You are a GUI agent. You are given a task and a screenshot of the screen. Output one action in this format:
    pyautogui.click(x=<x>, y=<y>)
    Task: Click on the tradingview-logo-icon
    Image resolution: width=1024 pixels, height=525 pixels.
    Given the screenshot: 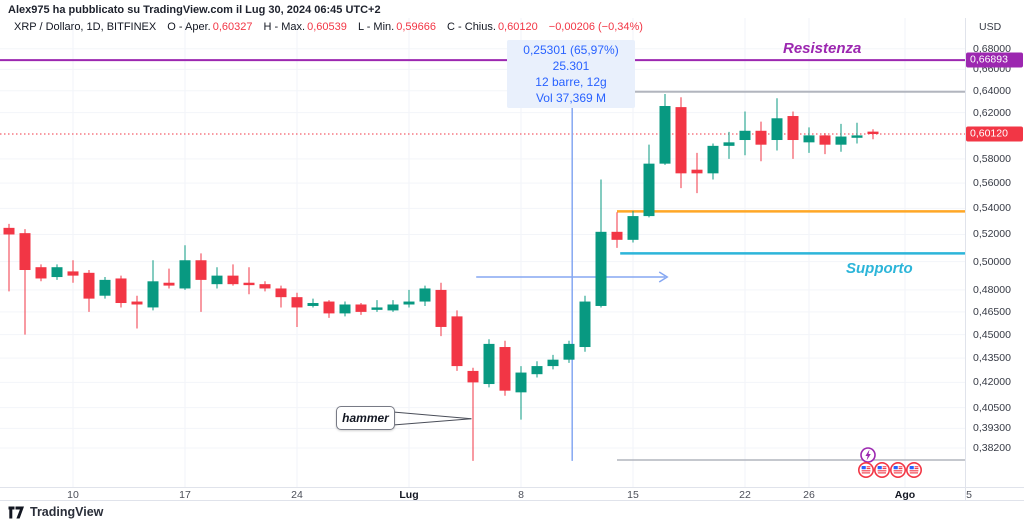 What is the action you would take?
    pyautogui.click(x=16, y=512)
    